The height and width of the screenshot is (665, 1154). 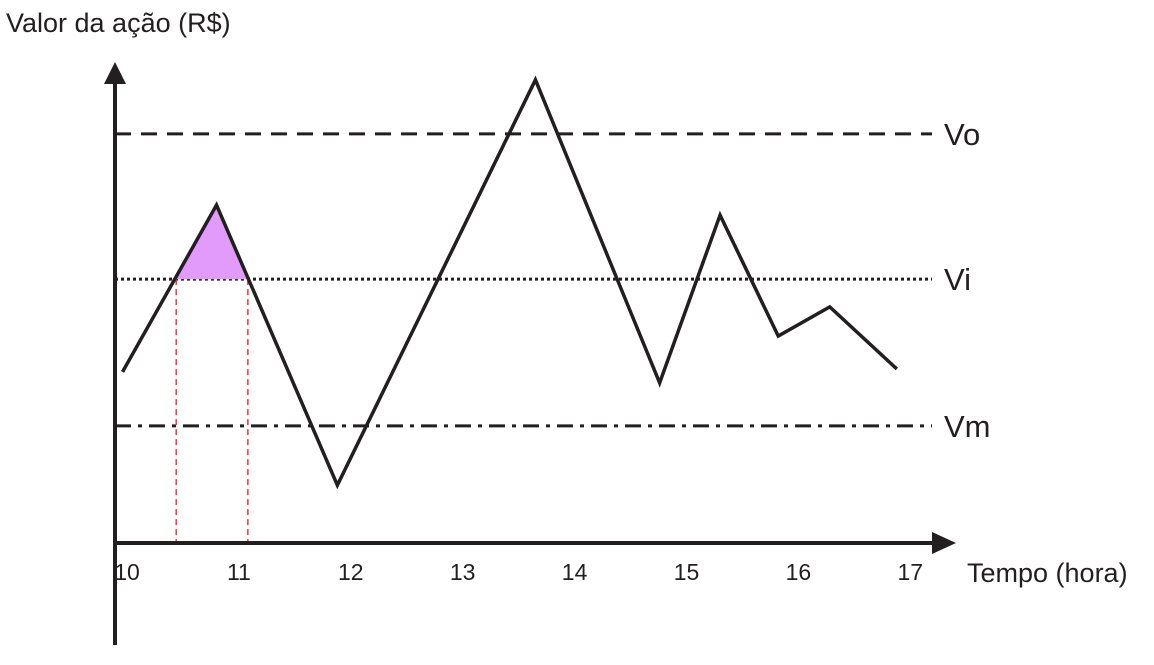 What do you see at coordinates (212, 242) in the screenshot?
I see `highlight-area` at bounding box center [212, 242].